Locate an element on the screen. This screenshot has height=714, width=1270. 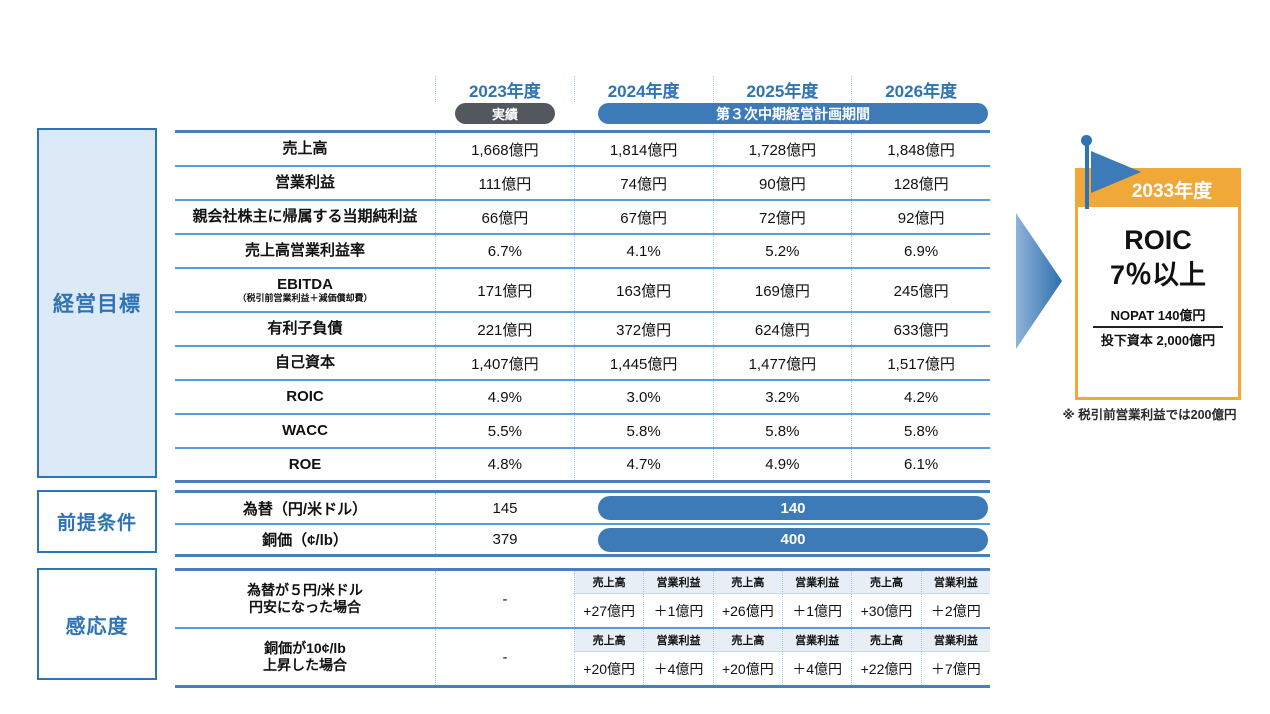
cell-value: 6.9% is located at coordinates (920, 251).